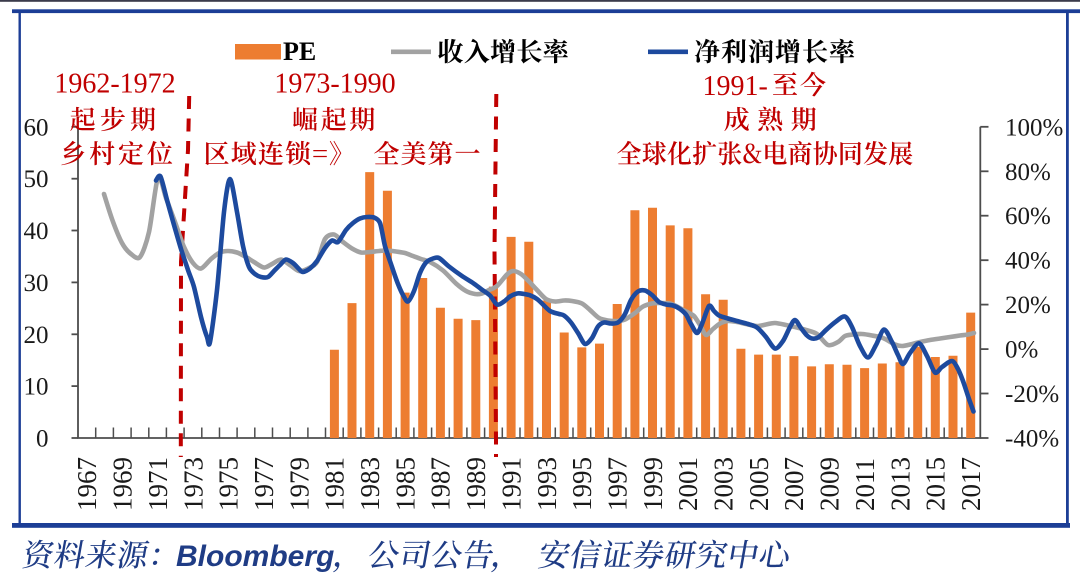 Image resolution: width=1080 pixels, height=580 pixels. Describe the element at coordinates (36, 335) in the screenshot. I see `svg-text: 20` at that location.